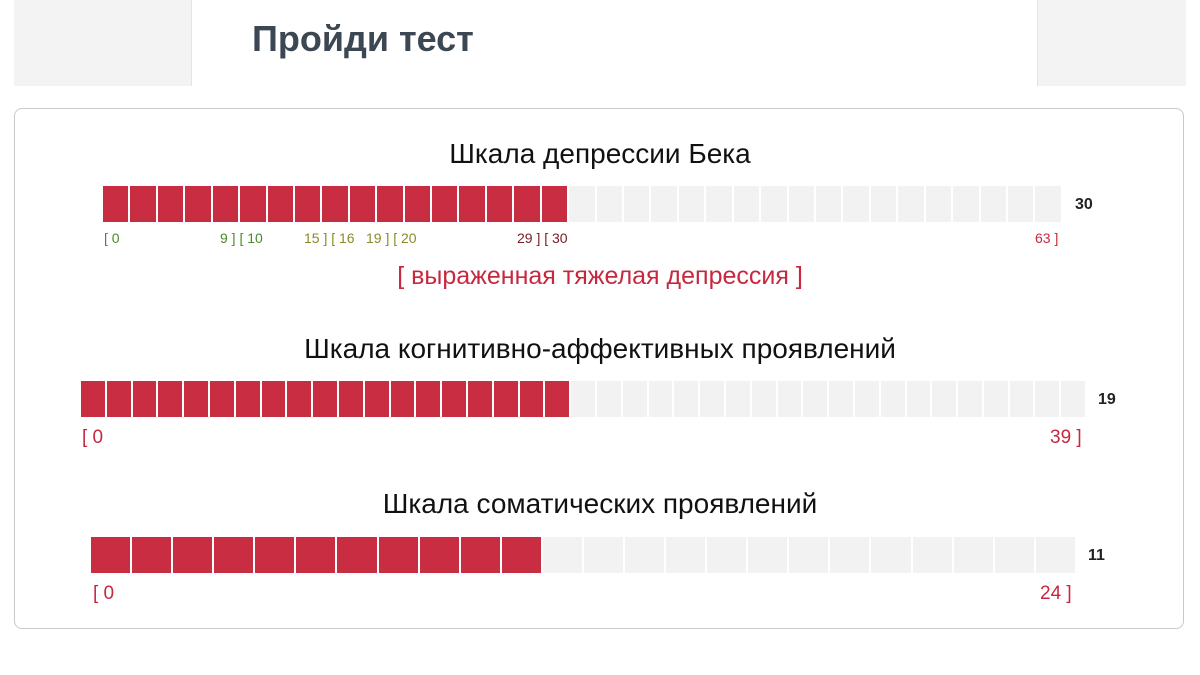 This screenshot has height=675, width=1200. Describe the element at coordinates (363, 38) in the screenshot. I see `page-title: Пройди тест` at that location.